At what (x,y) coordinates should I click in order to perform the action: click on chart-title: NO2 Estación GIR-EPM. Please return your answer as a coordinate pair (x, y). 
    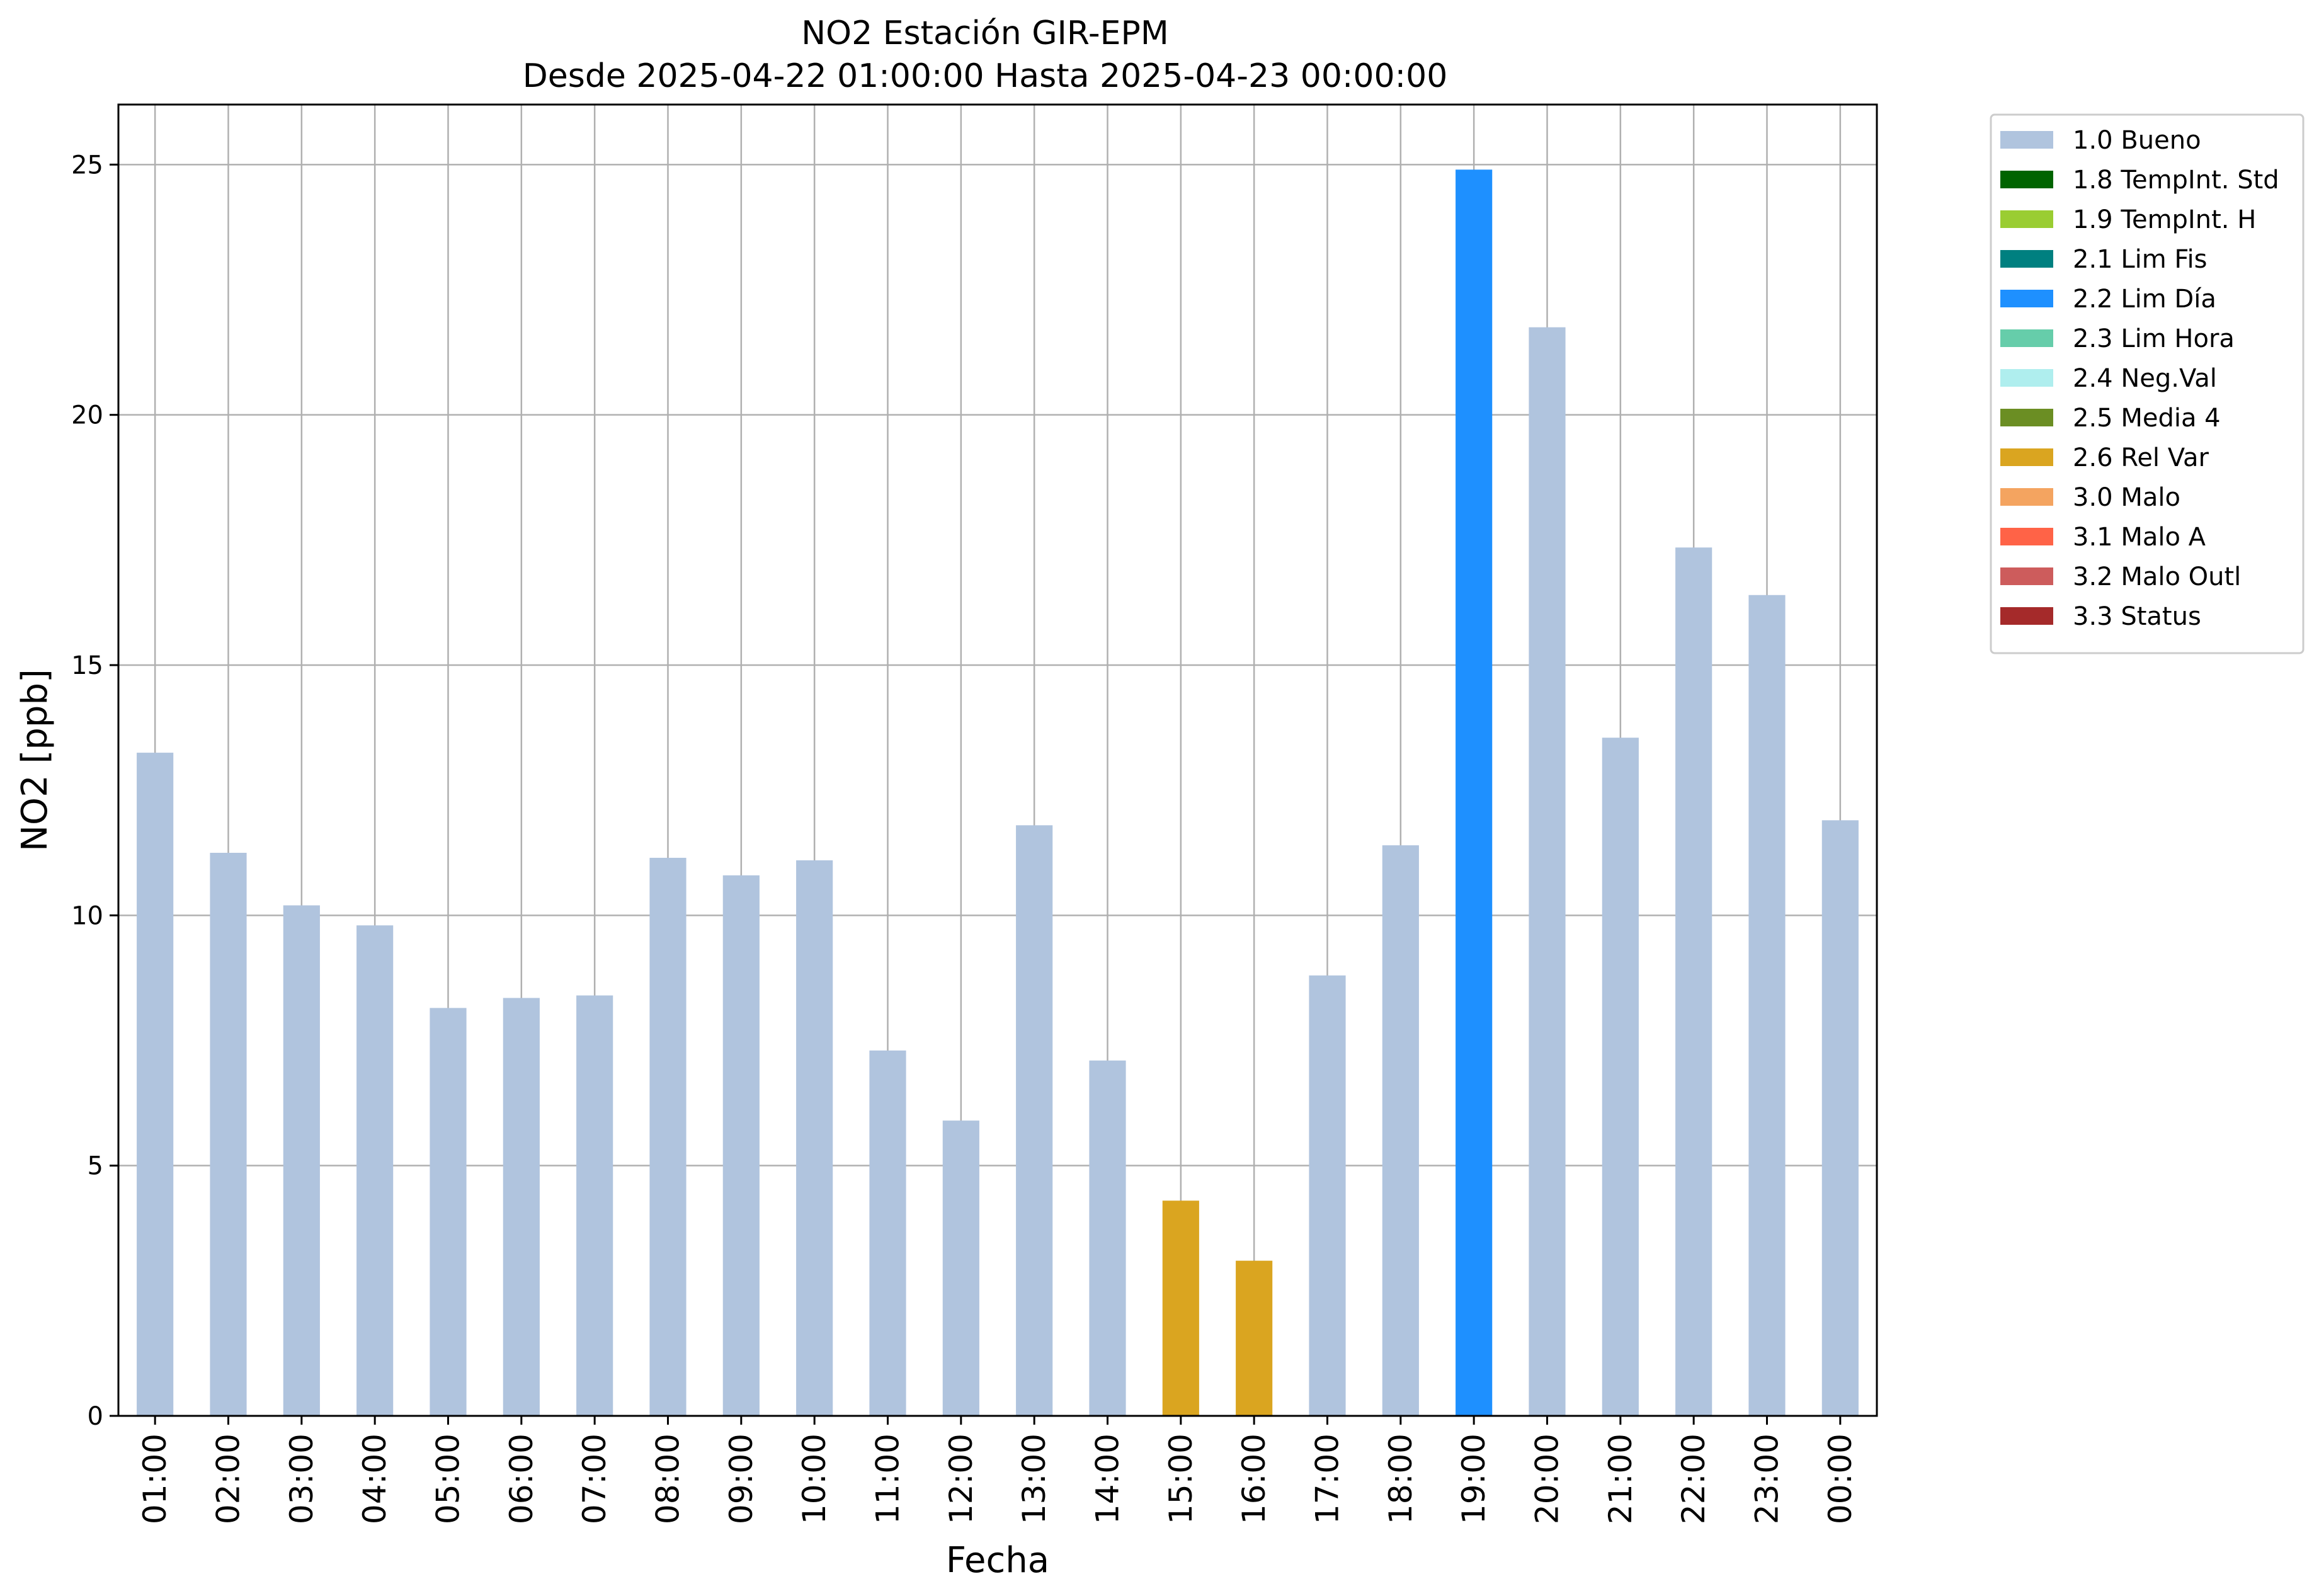
    Looking at the image, I should click on (984, 33).